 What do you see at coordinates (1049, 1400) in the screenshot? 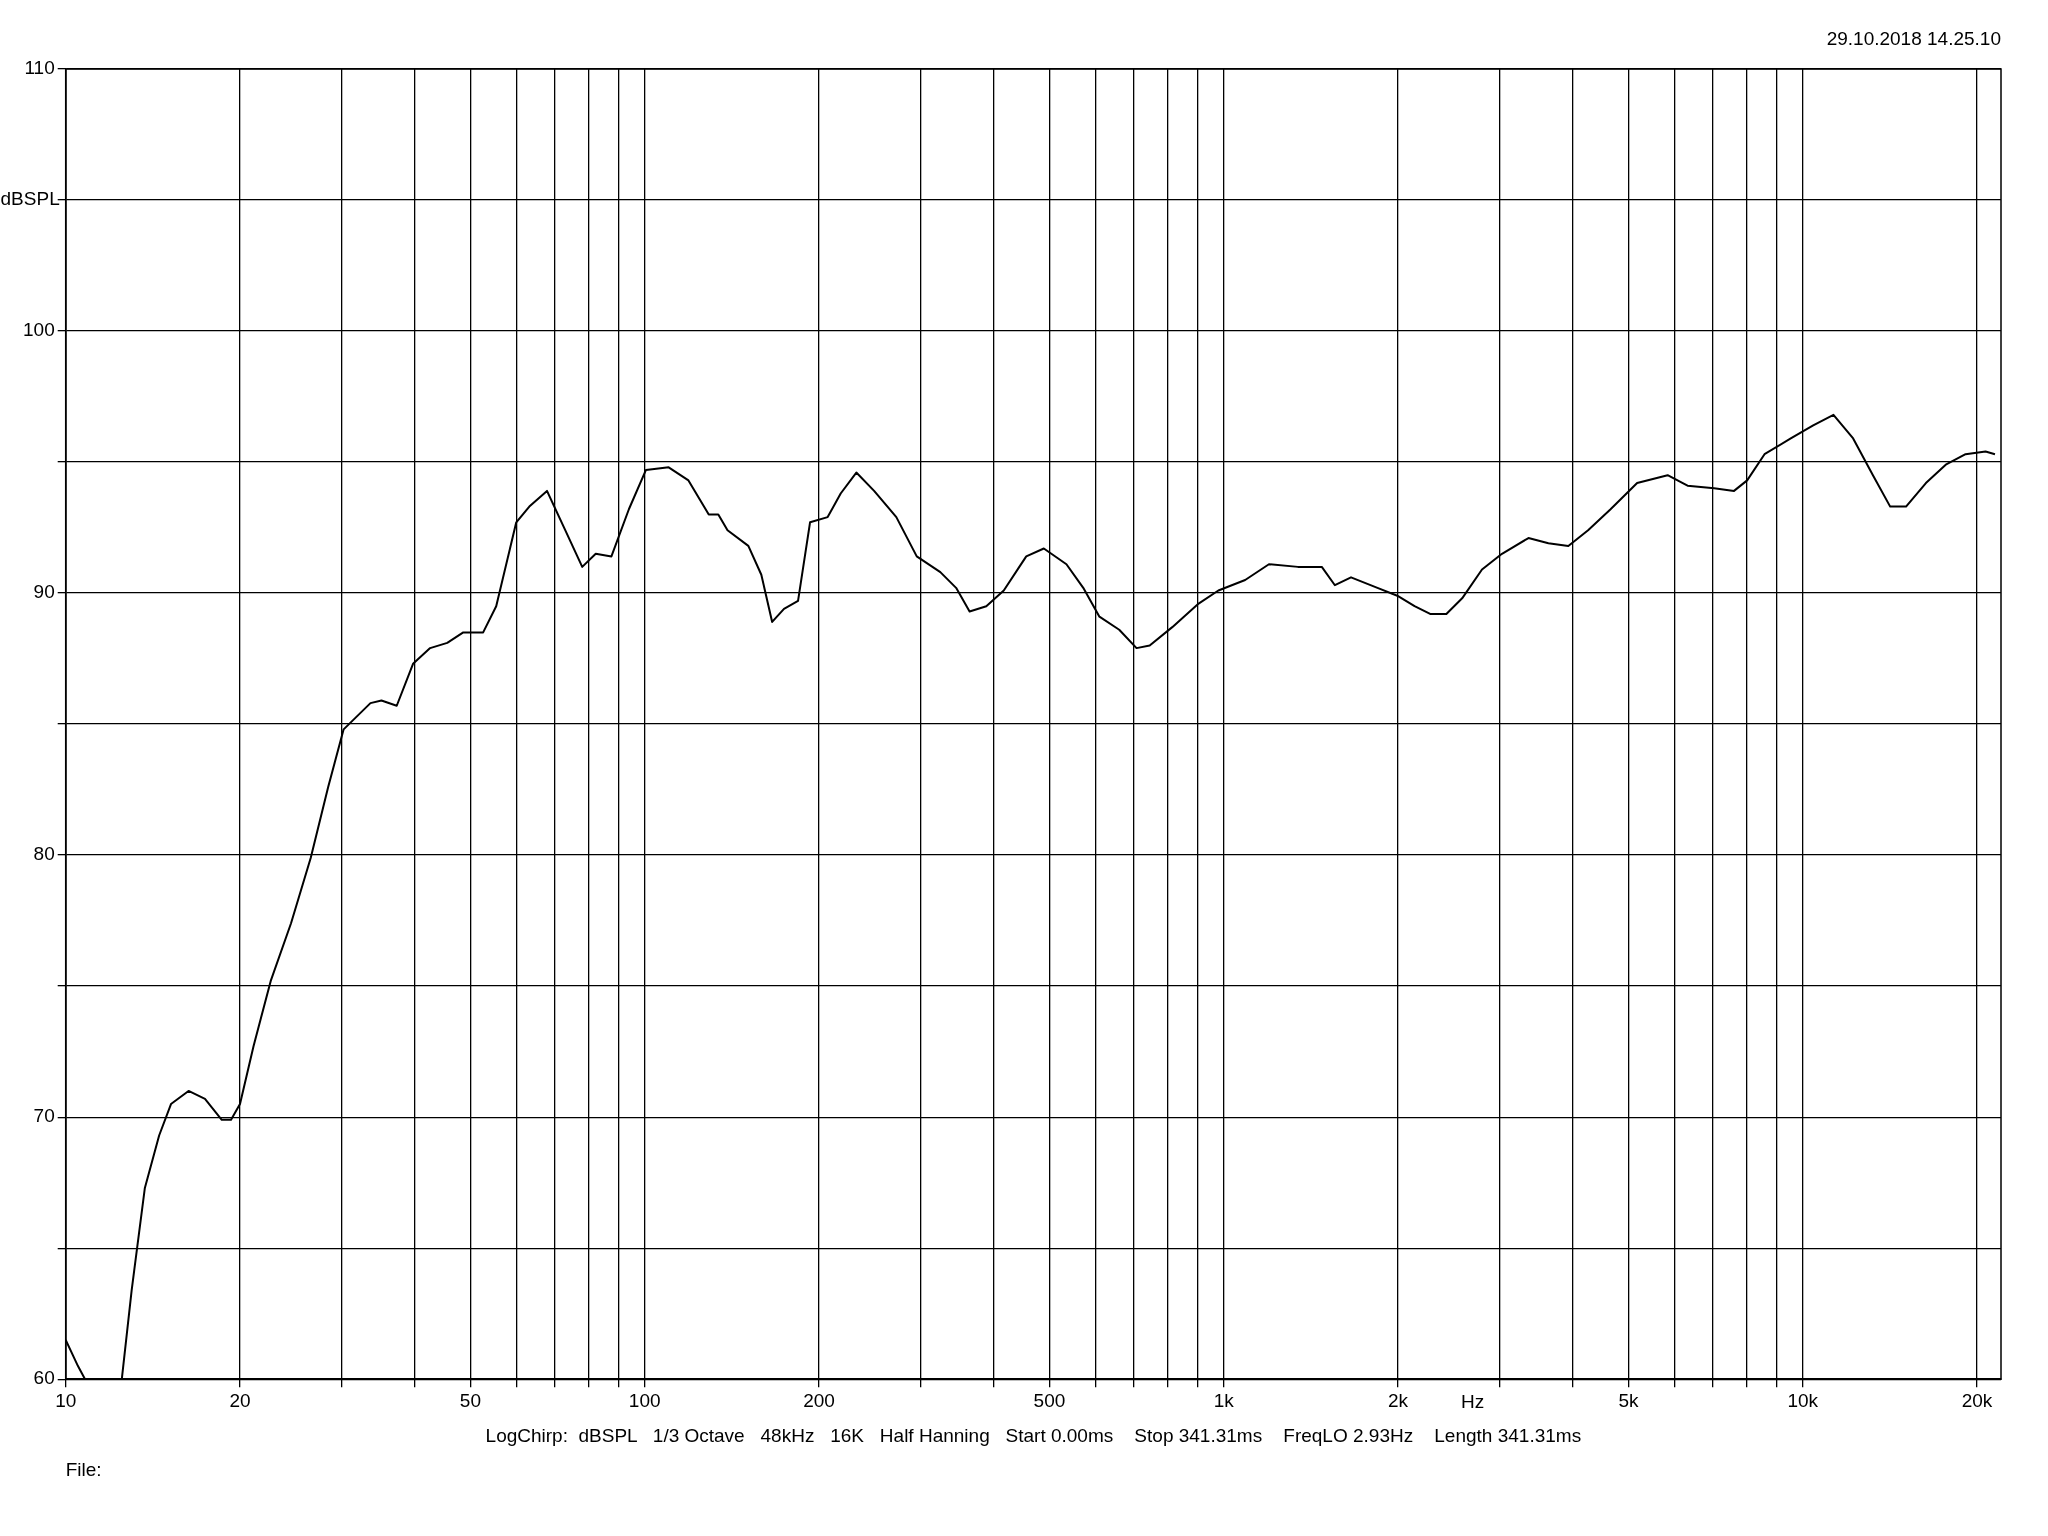
I see `x-tick-label: 500` at bounding box center [1049, 1400].